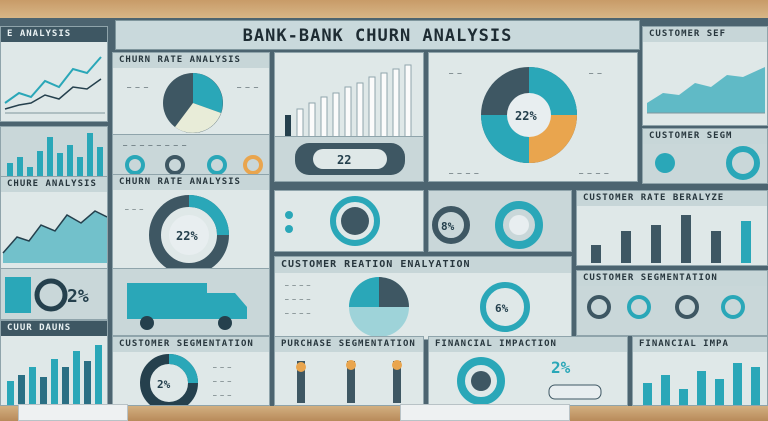  Describe the element at coordinates (187, 236) in the screenshot. I see `ring-center-label: 22%` at that location.